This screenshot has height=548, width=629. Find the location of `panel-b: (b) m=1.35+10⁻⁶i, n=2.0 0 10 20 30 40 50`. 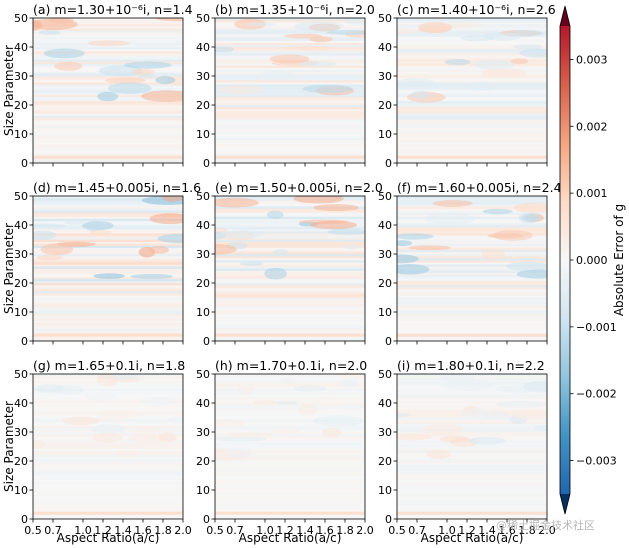

panel-b: (b) m=1.35+10⁻⁶i, n=2.0 0 10 20 30 40 50 is located at coordinates (285, 86).